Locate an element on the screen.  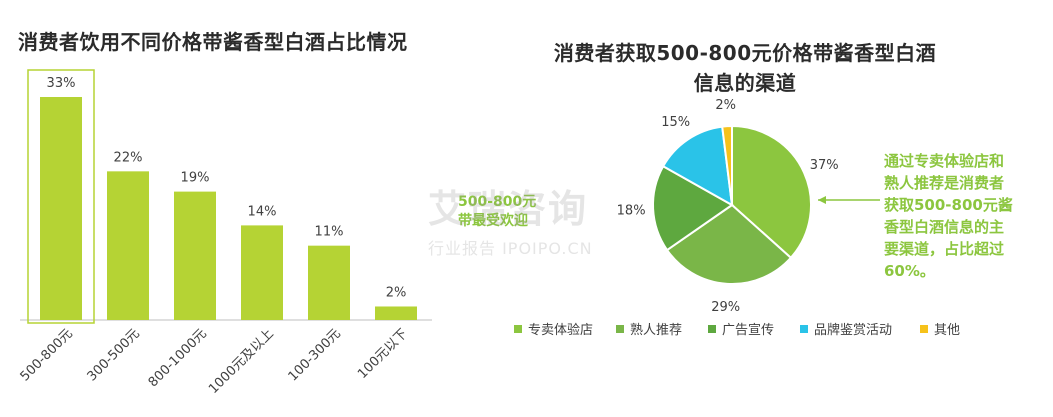
callout-line: 60%。 is located at coordinates (909, 271).